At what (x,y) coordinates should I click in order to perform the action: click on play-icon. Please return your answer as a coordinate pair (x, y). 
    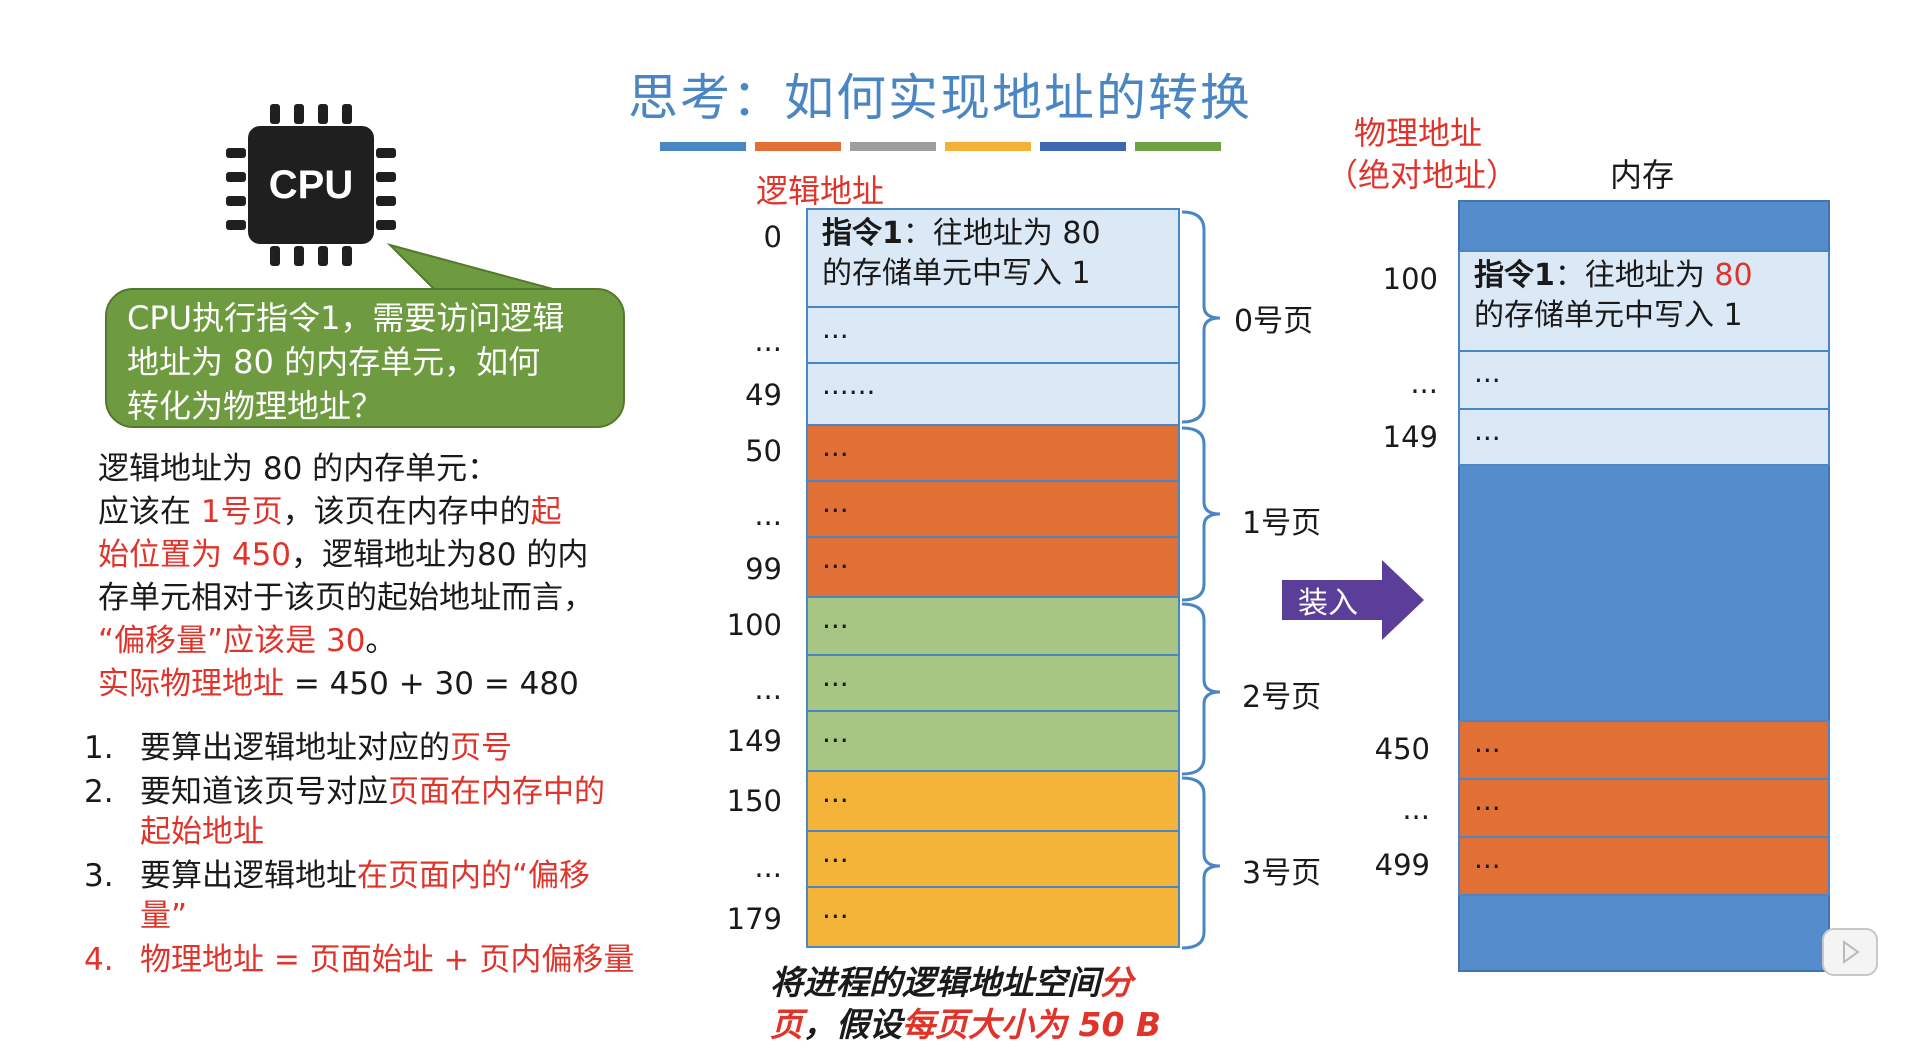
    Looking at the image, I should click on (1851, 952).